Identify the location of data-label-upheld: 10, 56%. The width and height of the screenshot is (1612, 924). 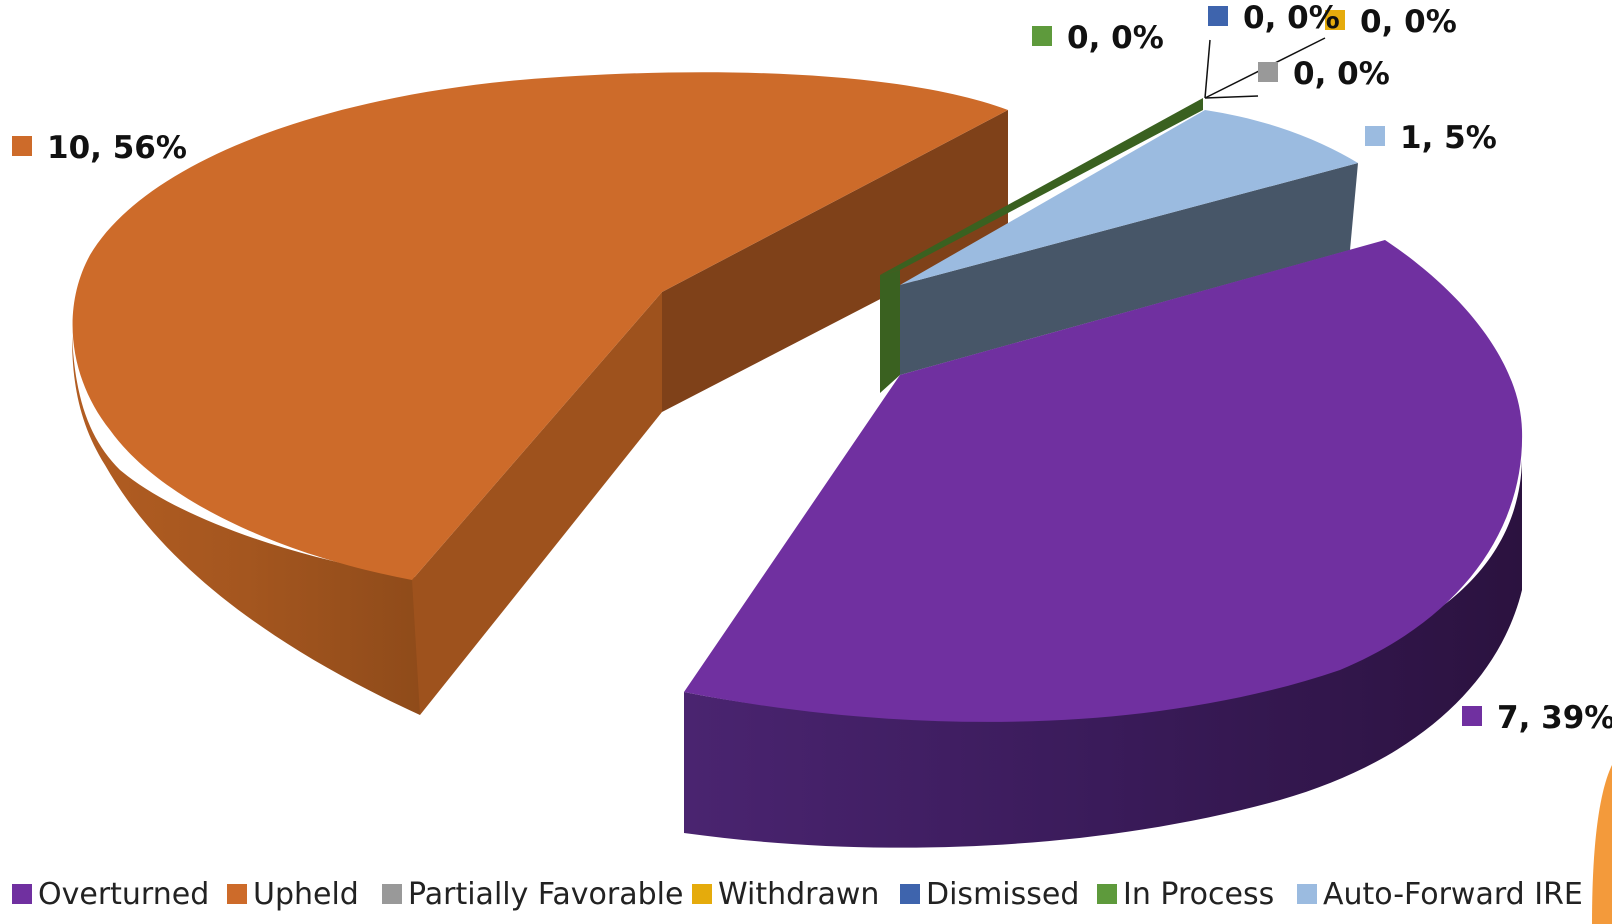
(99, 148).